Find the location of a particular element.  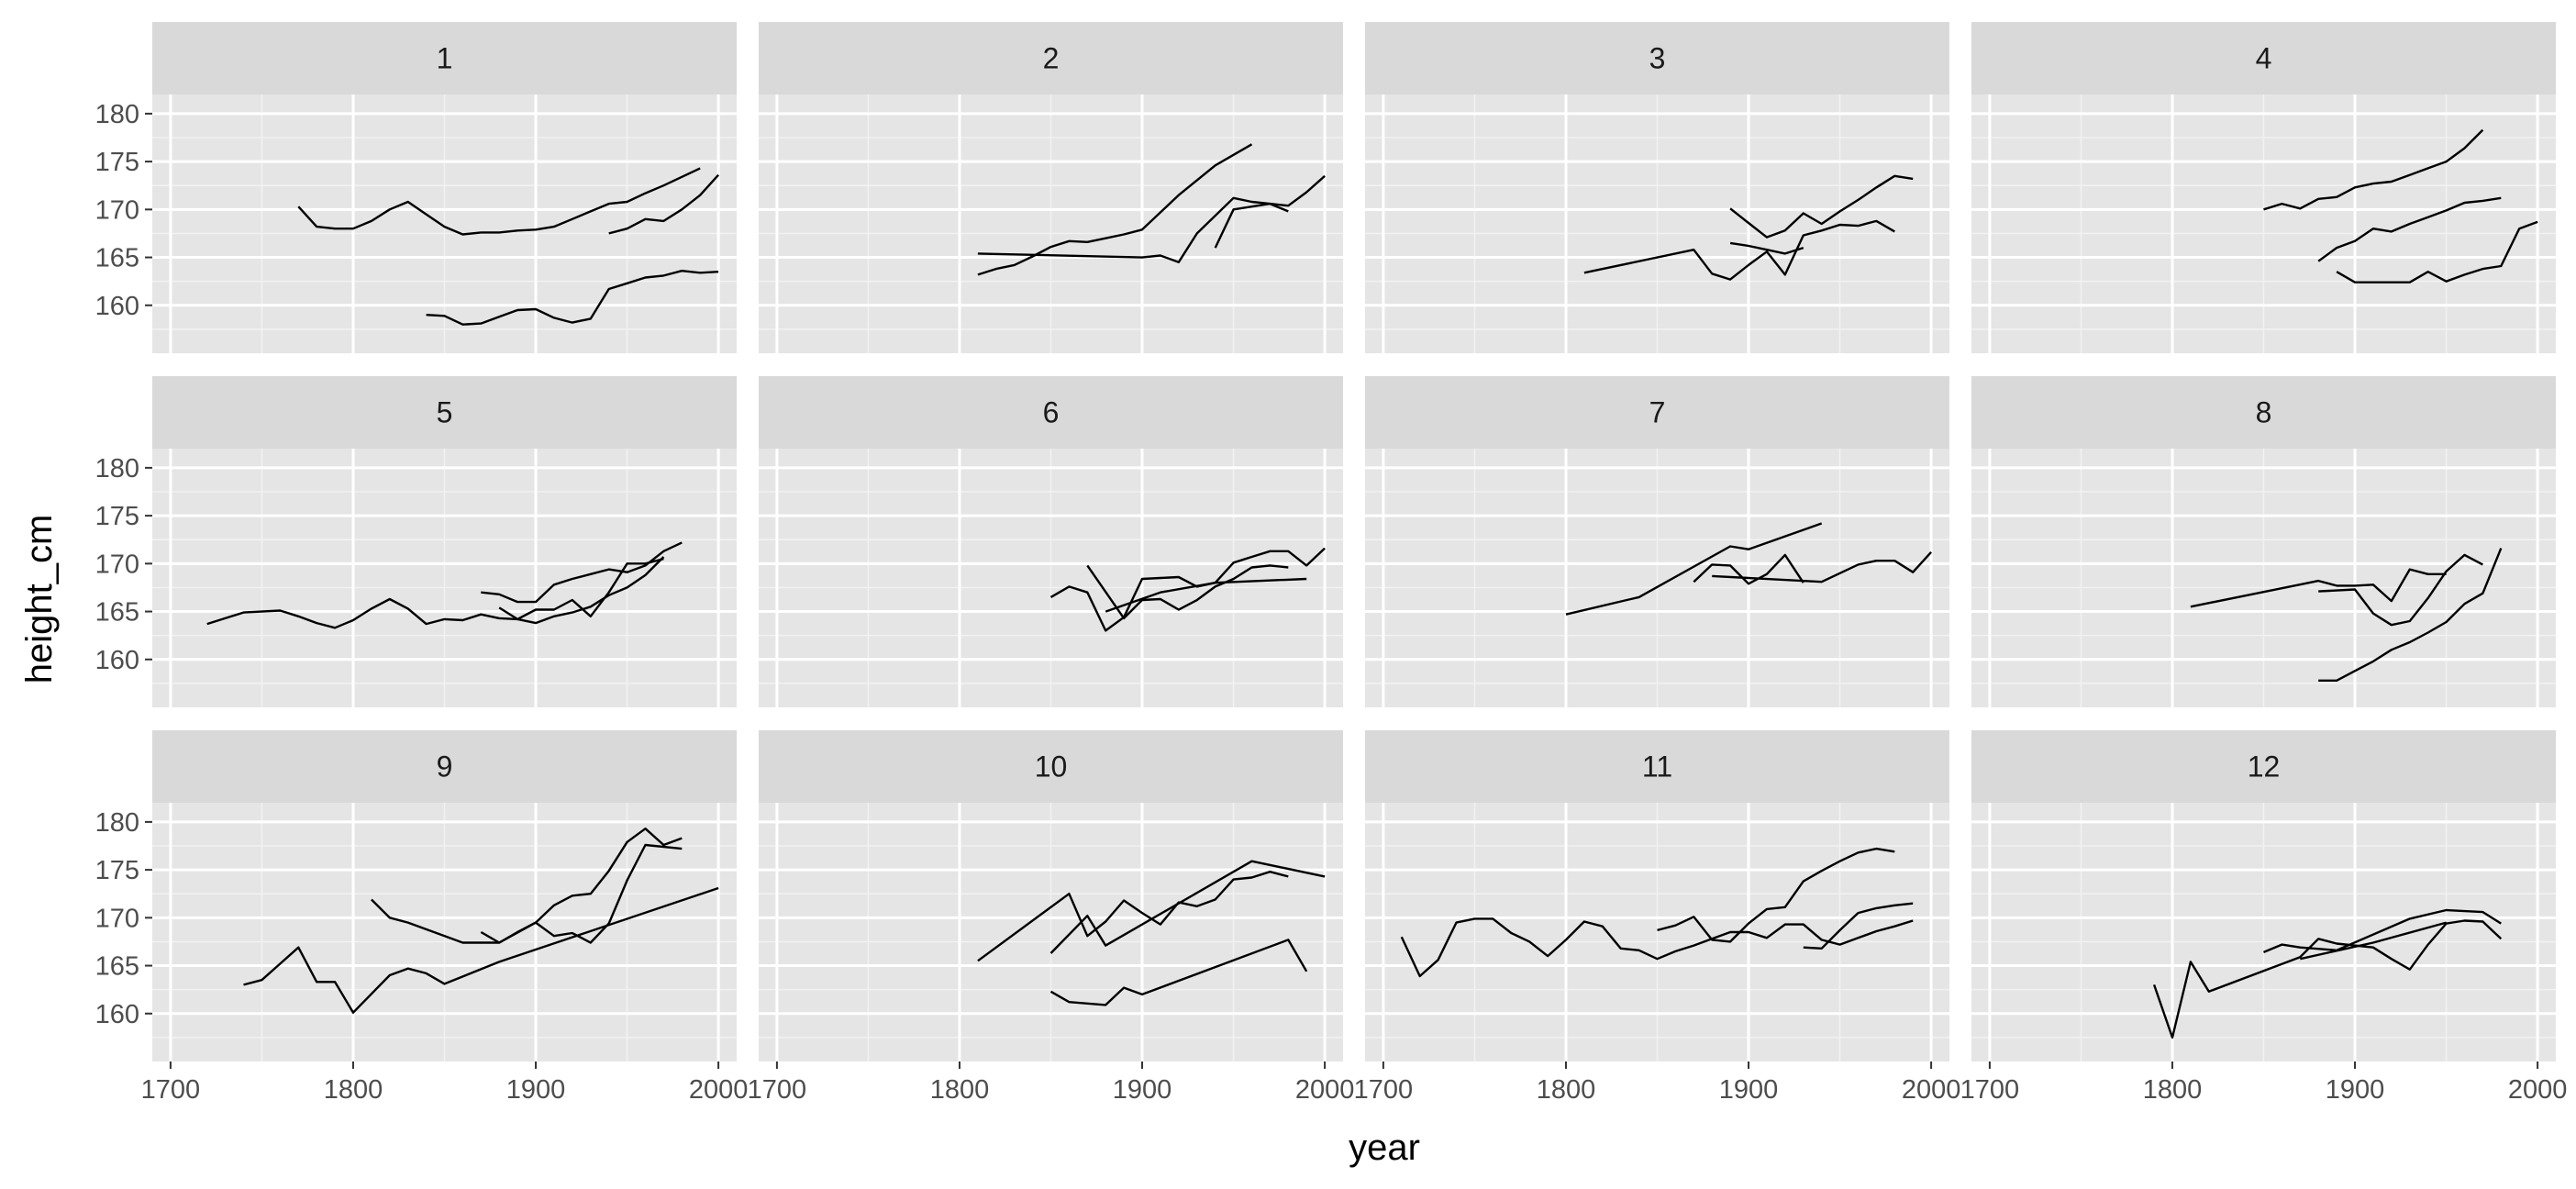

facet-panel-12: 12 1700 1800 1900 2000 is located at coordinates (2264, 918).